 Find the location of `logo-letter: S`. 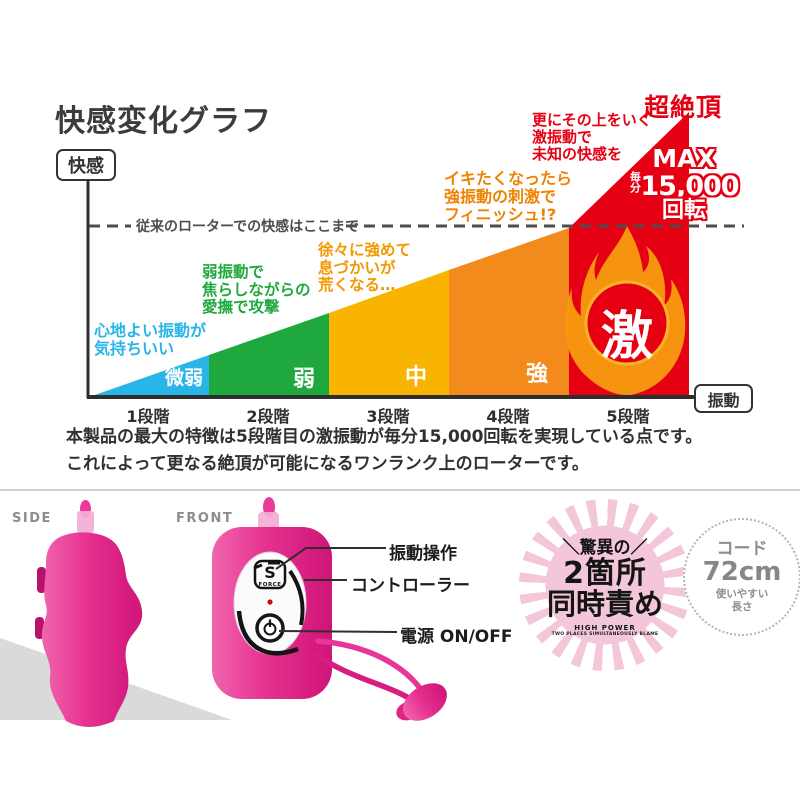

logo-letter: S is located at coordinates (270, 572).